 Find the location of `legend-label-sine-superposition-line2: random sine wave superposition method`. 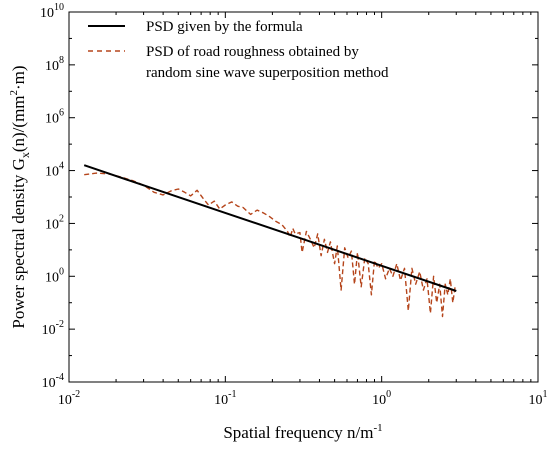

legend-label-sine-superposition-line2: random sine wave superposition method is located at coordinates (267, 73).